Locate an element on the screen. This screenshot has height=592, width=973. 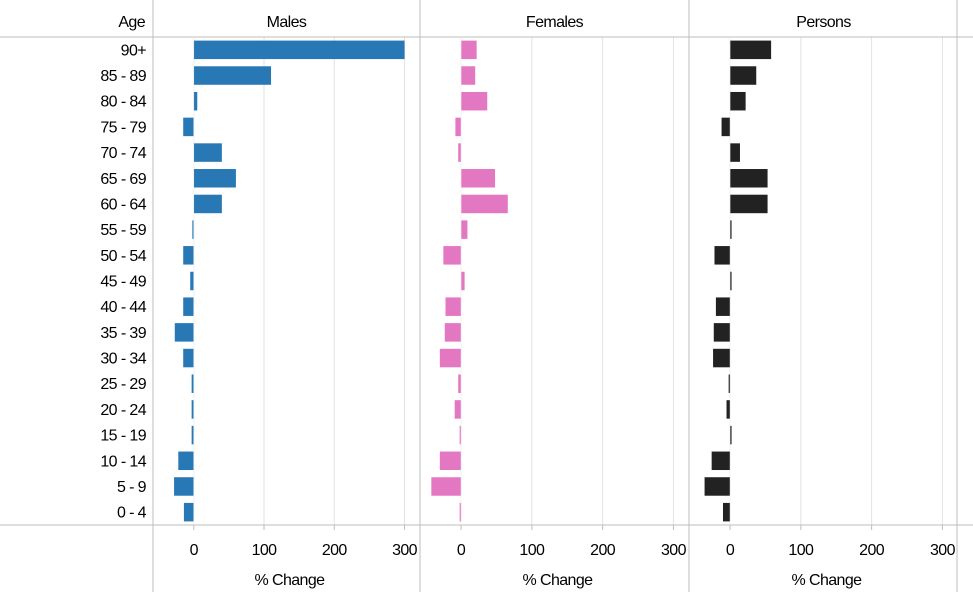
age-header: Age is located at coordinates (131, 22).